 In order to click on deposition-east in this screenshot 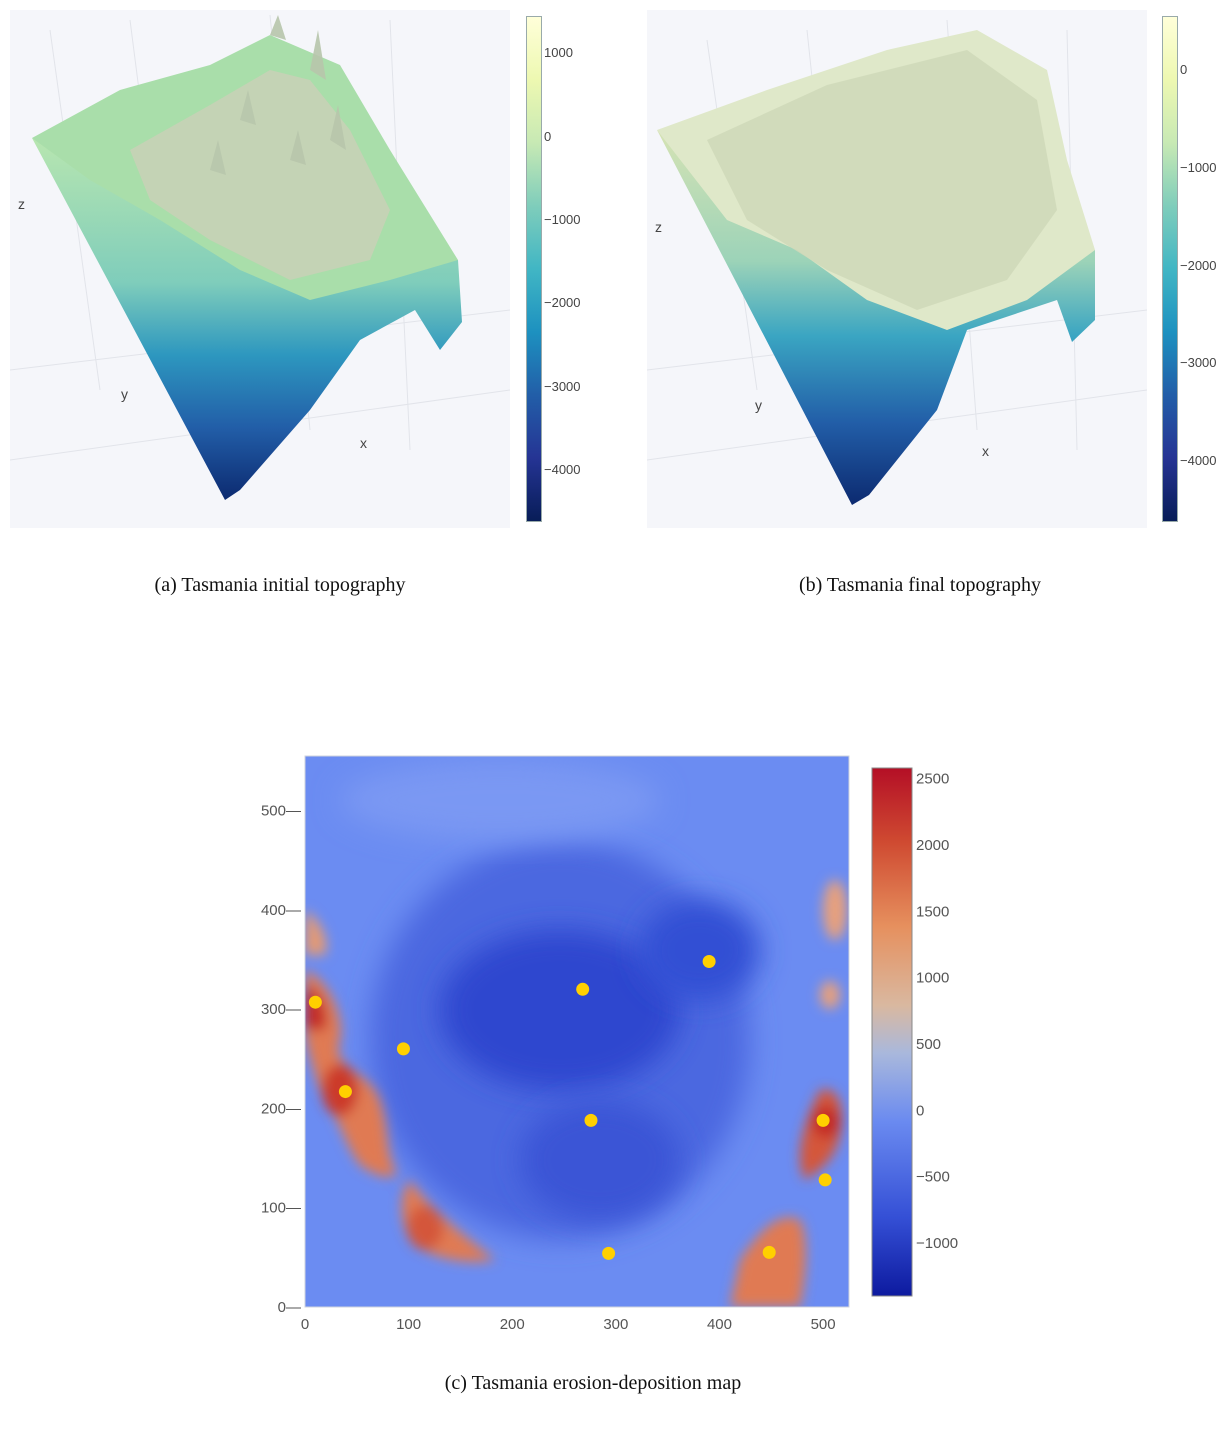, I will do `click(788, 1093)`.